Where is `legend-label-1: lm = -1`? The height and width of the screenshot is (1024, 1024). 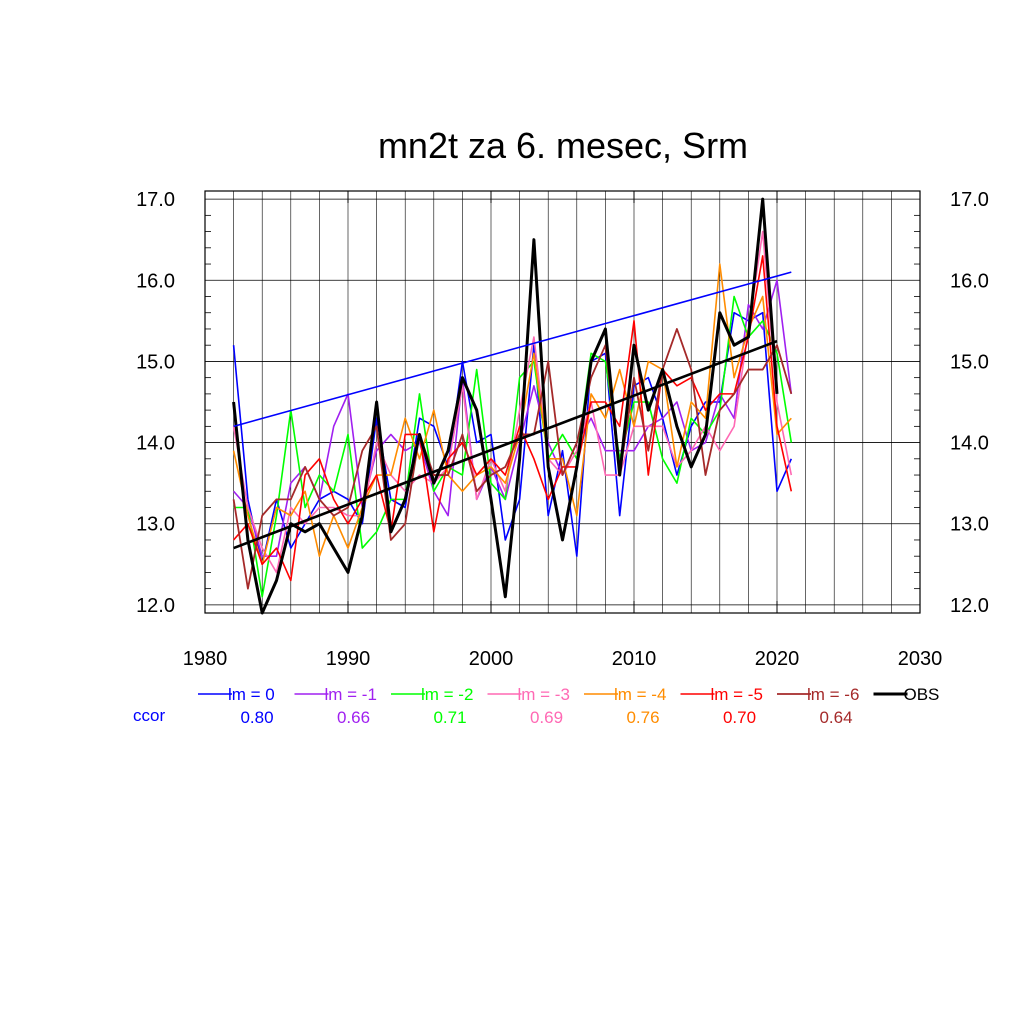
legend-label-1: lm = -1 is located at coordinates (351, 694).